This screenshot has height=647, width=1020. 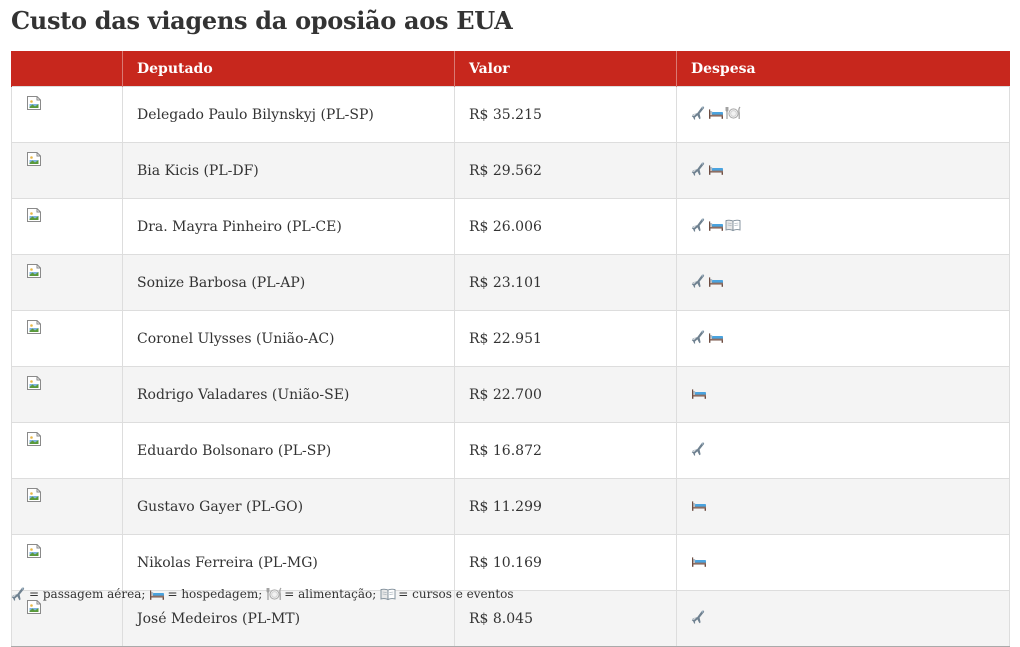 I want to click on deputy-name: Rodrigo Valadares (União-SE), so click(x=289, y=395).